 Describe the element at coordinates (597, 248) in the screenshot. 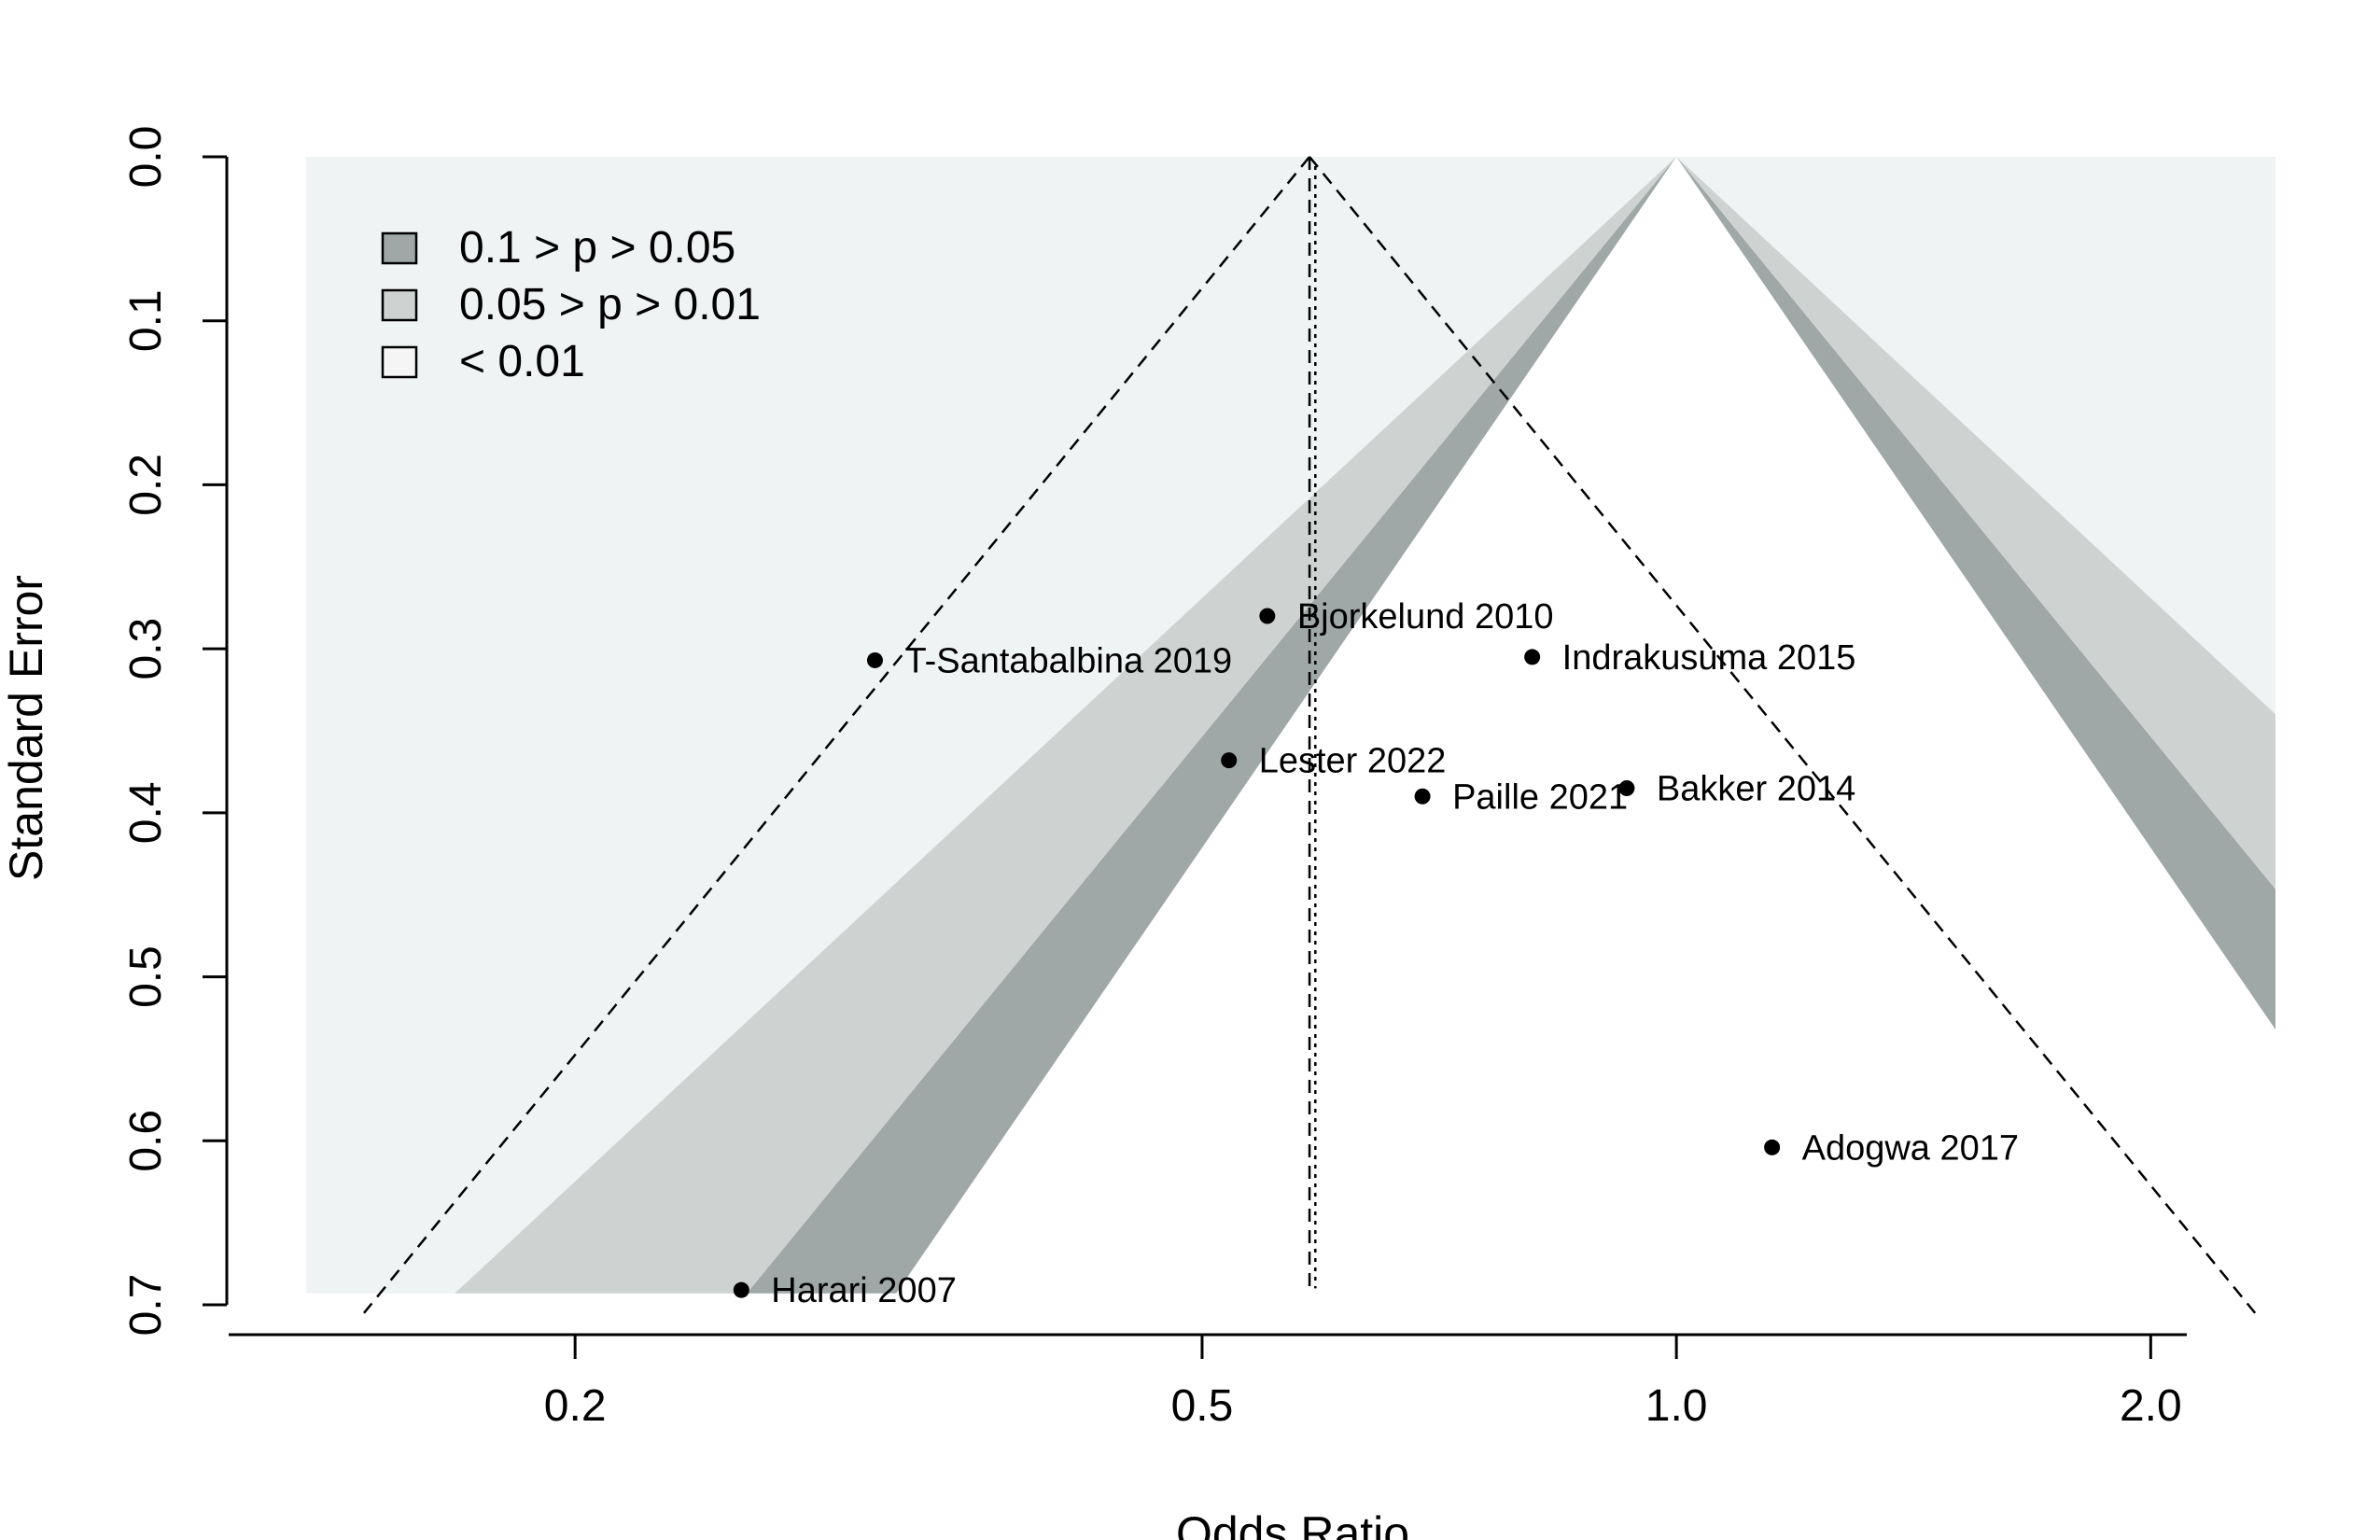

I see `legend-label: 0.1 > p > 0.05` at that location.